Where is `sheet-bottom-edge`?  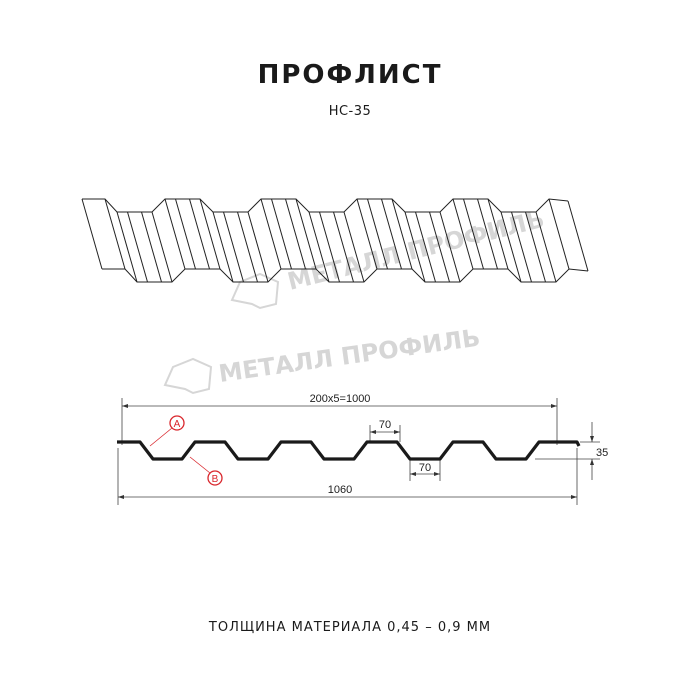 sheet-bottom-edge is located at coordinates (345, 275).